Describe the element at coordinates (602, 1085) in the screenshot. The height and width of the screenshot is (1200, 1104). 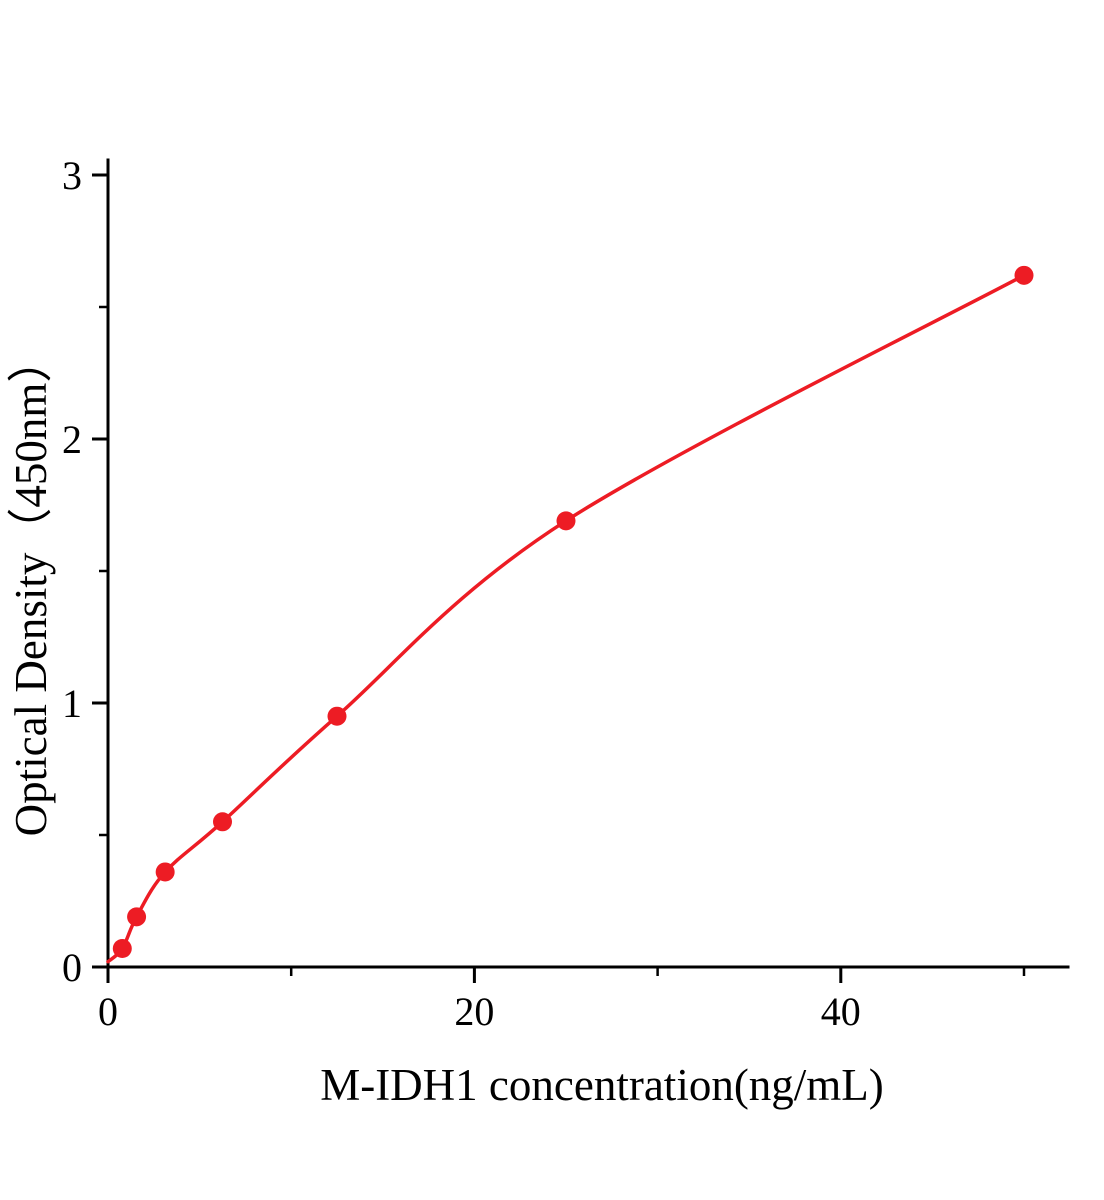
I see `x-axis-label: M-IDH1 concentration(ng/mL)` at that location.